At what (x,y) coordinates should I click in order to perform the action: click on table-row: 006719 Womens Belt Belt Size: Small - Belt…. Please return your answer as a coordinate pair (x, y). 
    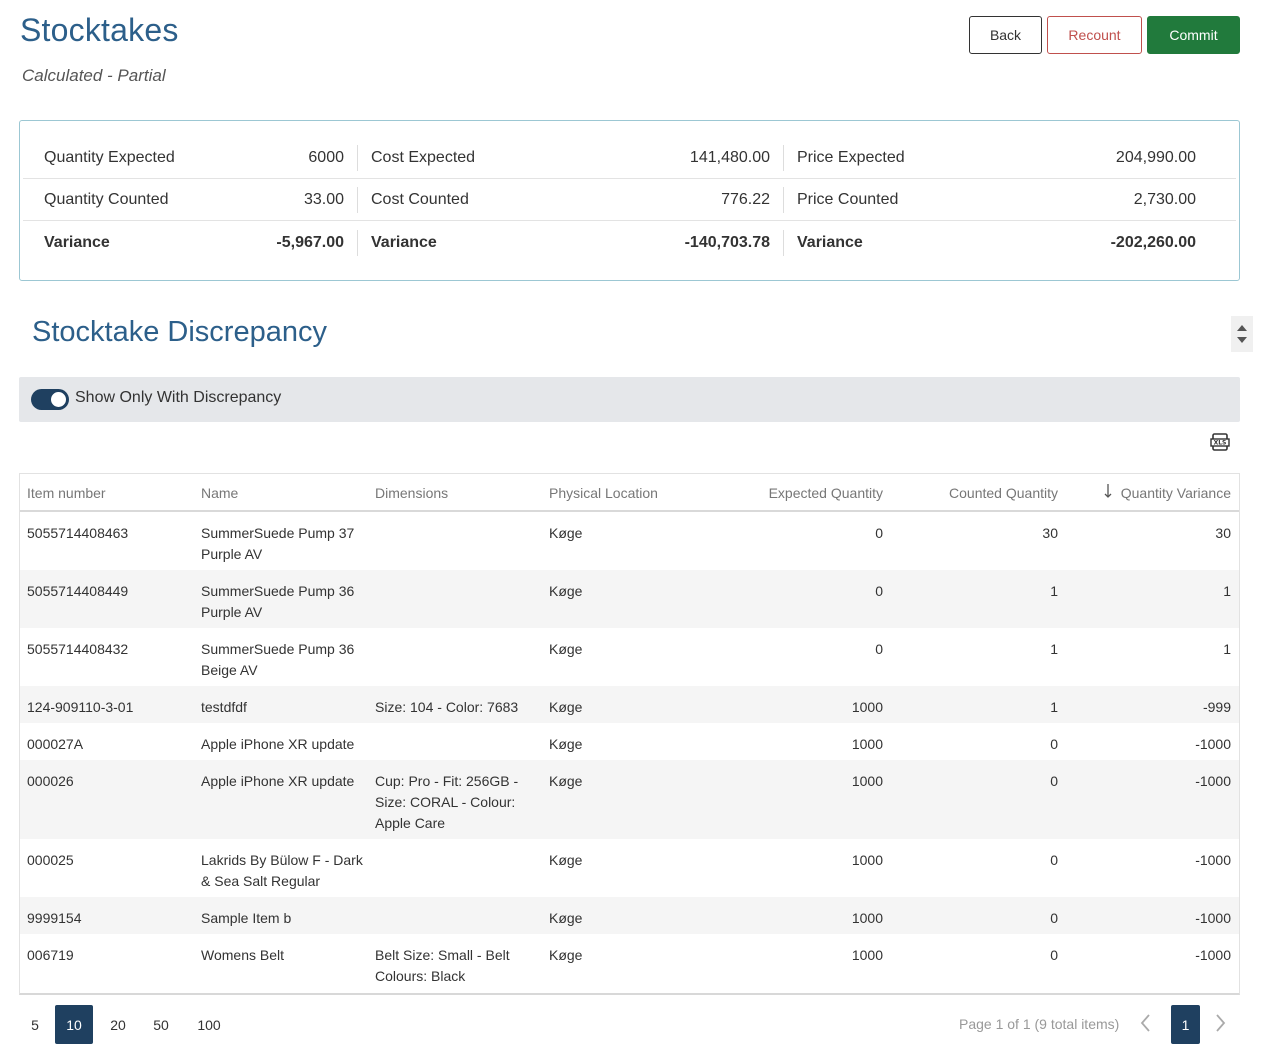
    Looking at the image, I should click on (629, 963).